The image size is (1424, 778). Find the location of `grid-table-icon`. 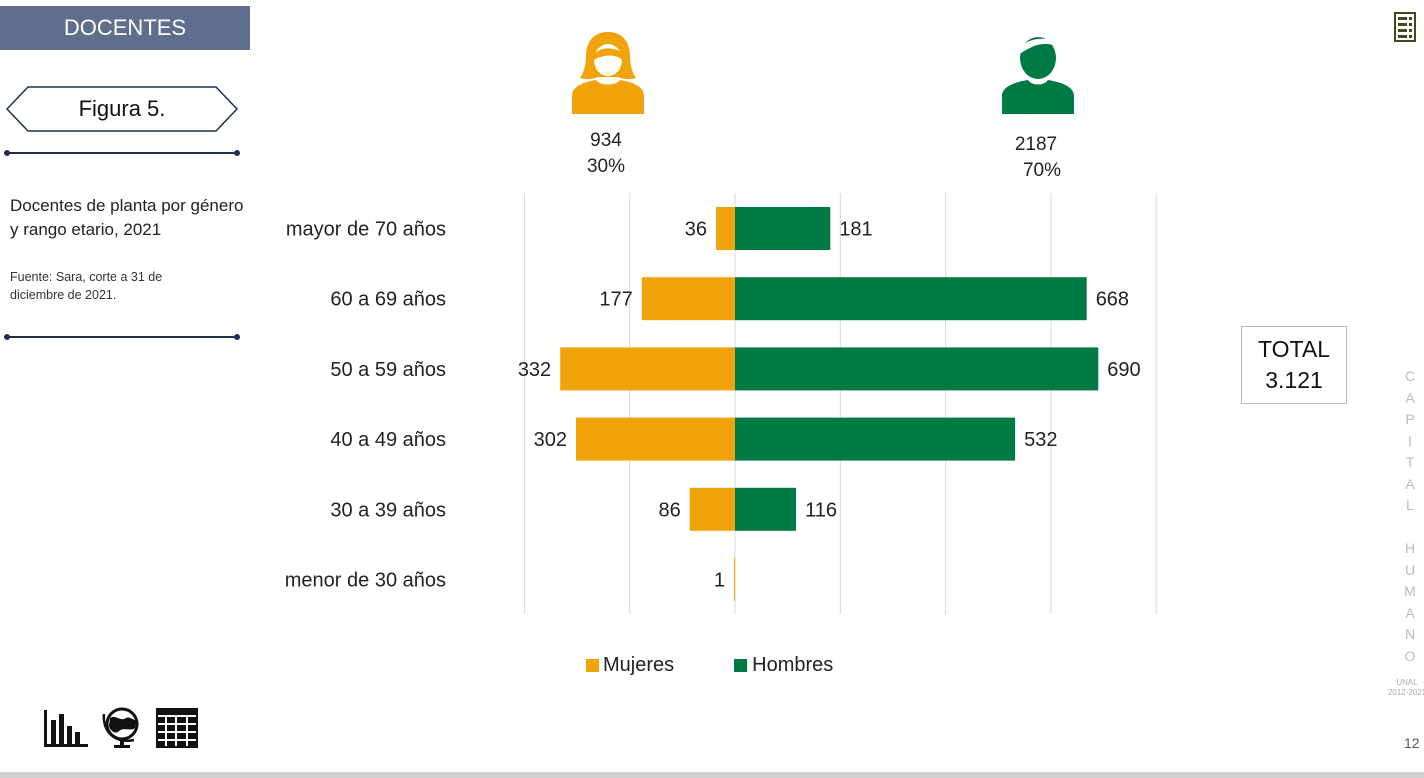

grid-table-icon is located at coordinates (177, 728).